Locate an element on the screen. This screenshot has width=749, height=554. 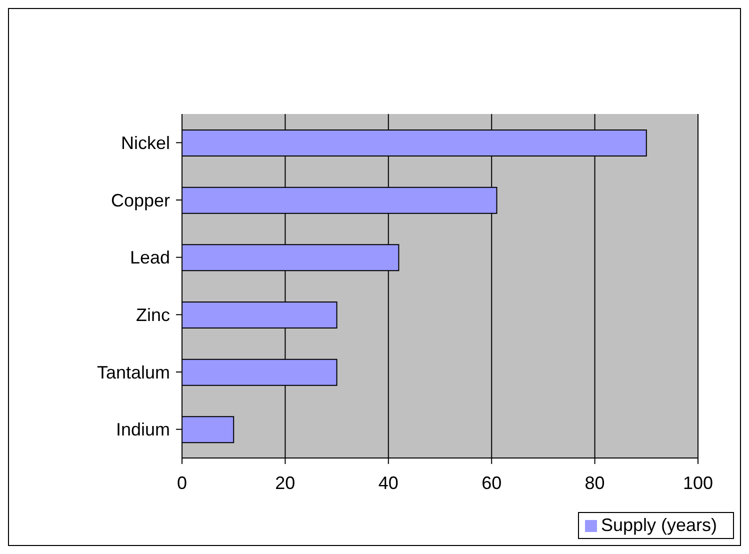
y-tick-label: Lead is located at coordinates (150, 258).